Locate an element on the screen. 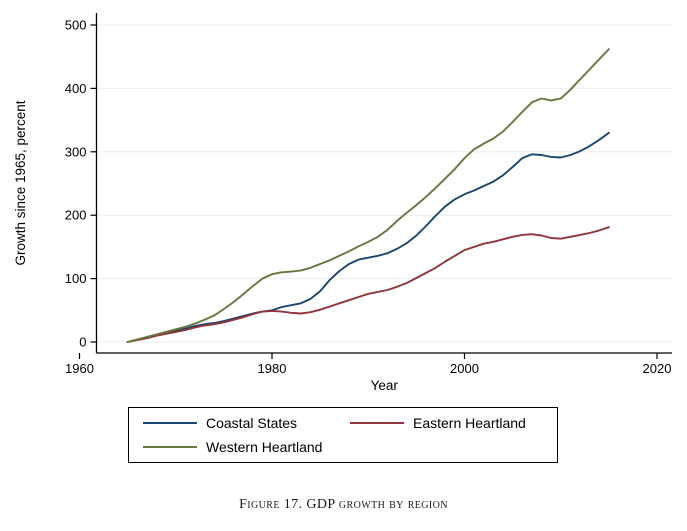 Image resolution: width=687 pixels, height=531 pixels. legend-item-eastern-heartland: Eastern Heartland is located at coordinates (453, 423).